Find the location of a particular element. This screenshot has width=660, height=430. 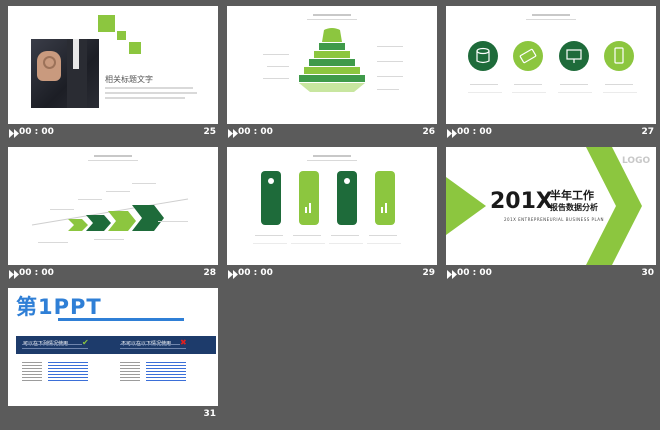

slide-canvas: 第1PPT 可以在下列情况使用 ✔ 不可以在以下情况使用 ✖ is located at coordinates (113, 347).